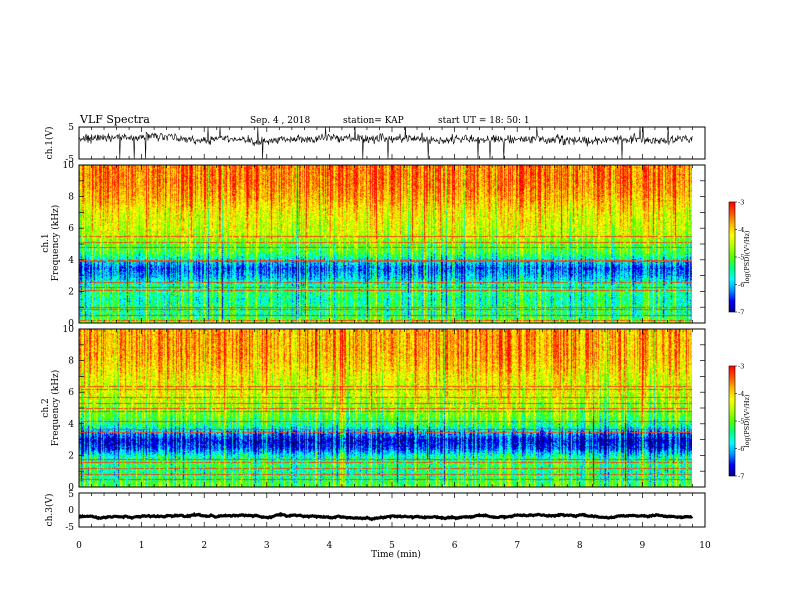 This screenshot has width=792, height=612. I want to click on x-tick-label: 7, so click(517, 546).